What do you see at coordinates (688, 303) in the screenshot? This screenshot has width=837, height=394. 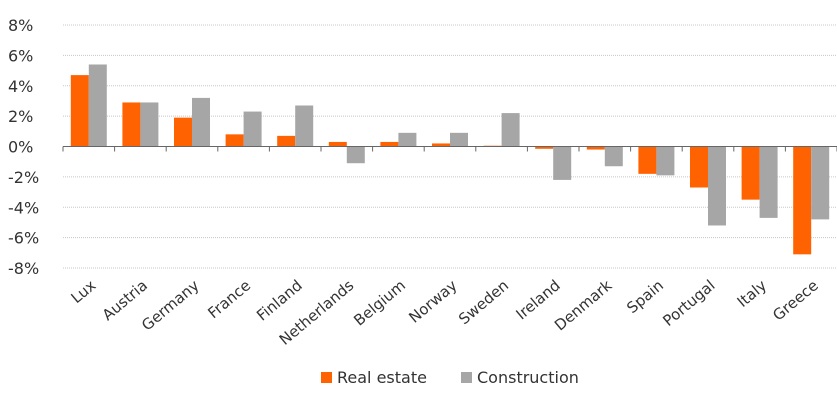 I see `x-tick-label: Portugal` at bounding box center [688, 303].